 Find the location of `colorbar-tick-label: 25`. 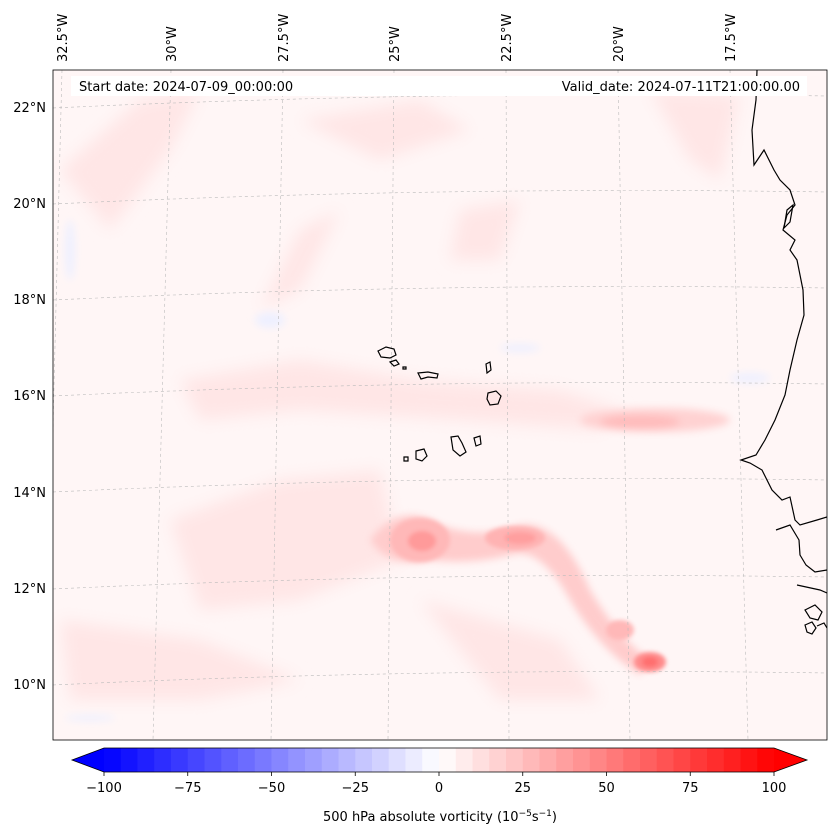

colorbar-tick-label: 25 is located at coordinates (522, 788).